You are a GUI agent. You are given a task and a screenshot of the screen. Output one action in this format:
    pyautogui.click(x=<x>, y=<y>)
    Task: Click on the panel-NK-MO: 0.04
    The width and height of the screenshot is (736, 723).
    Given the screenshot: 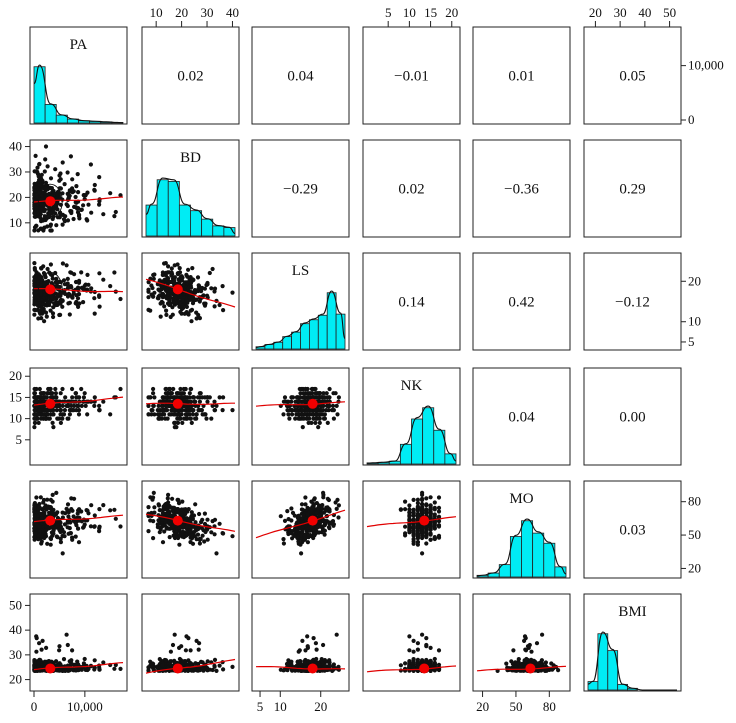 What is the action you would take?
    pyautogui.click(x=521, y=416)
    